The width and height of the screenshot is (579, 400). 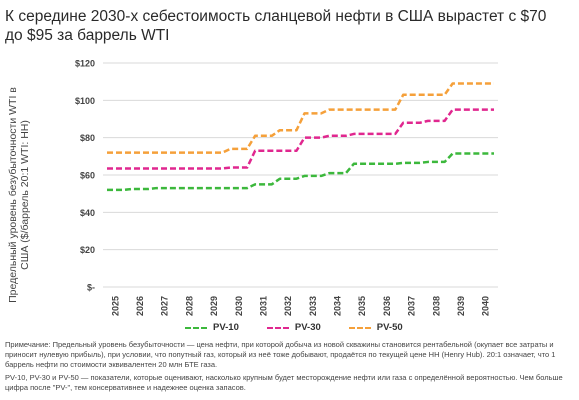 I want to click on x-tick-label: 2026, so click(x=140, y=306).